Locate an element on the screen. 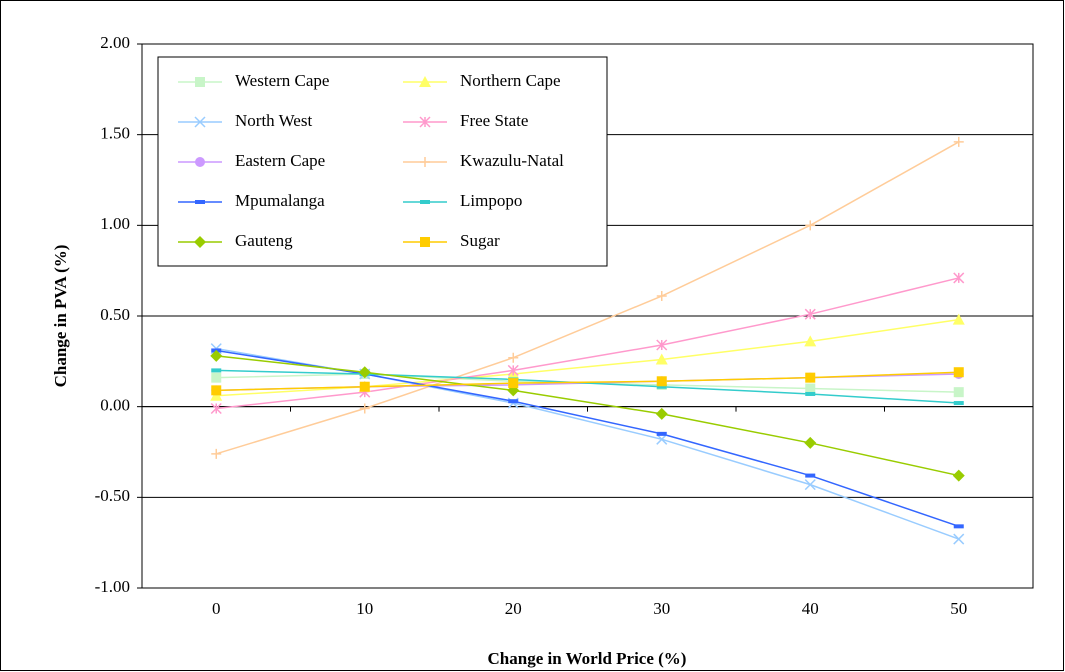 This screenshot has width=1065, height=672. legend-label: Mpumalanga is located at coordinates (280, 200).